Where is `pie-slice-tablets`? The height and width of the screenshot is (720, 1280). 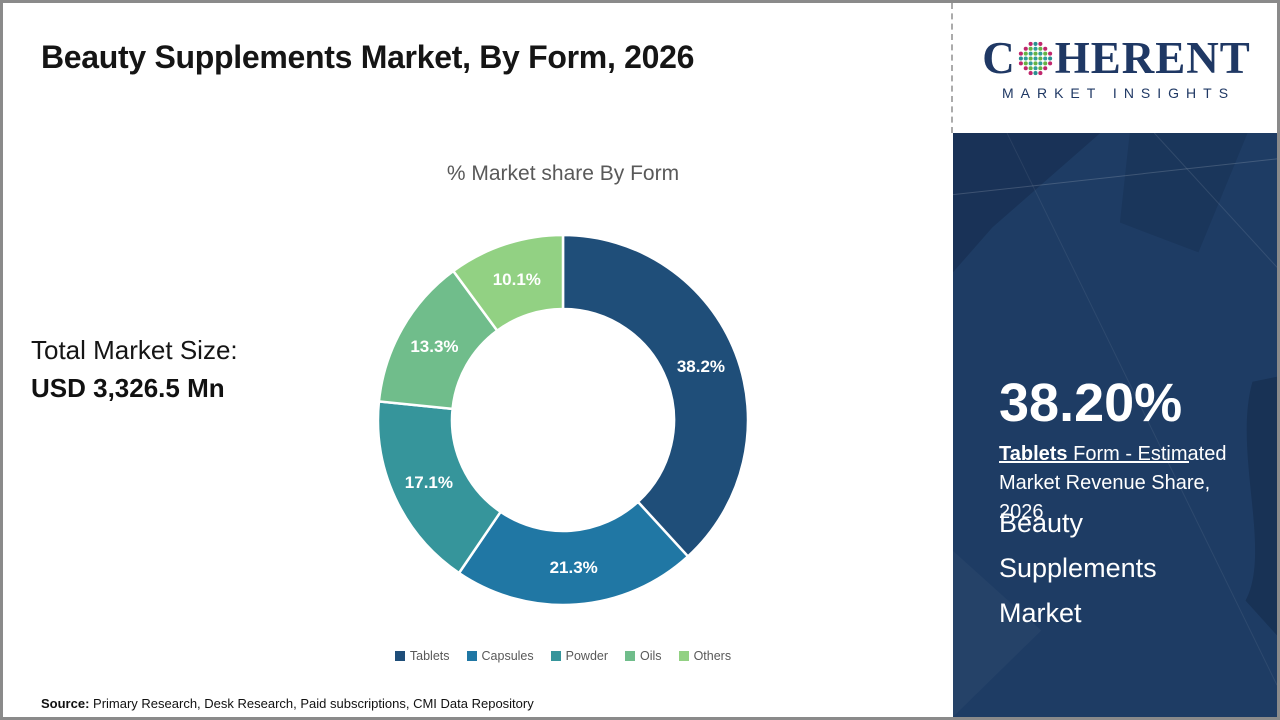 pie-slice-tablets is located at coordinates (655, 395).